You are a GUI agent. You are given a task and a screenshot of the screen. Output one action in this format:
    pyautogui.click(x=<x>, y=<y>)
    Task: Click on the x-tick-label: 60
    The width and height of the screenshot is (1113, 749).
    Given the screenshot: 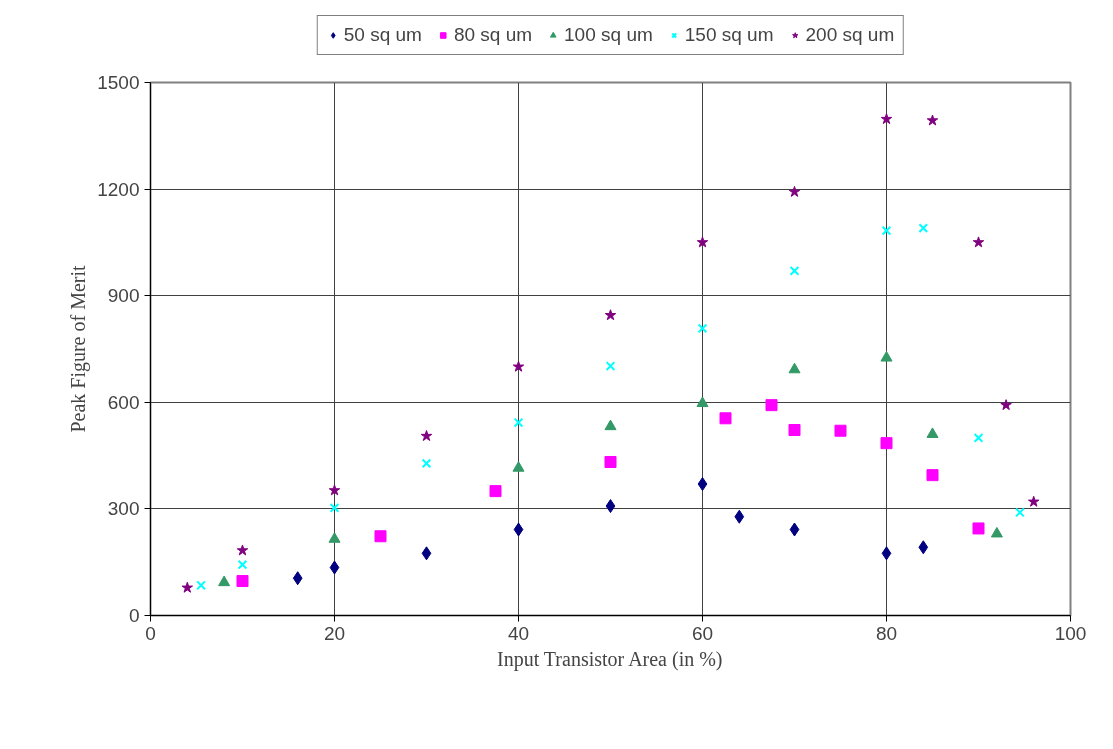 What is the action you would take?
    pyautogui.click(x=702, y=633)
    